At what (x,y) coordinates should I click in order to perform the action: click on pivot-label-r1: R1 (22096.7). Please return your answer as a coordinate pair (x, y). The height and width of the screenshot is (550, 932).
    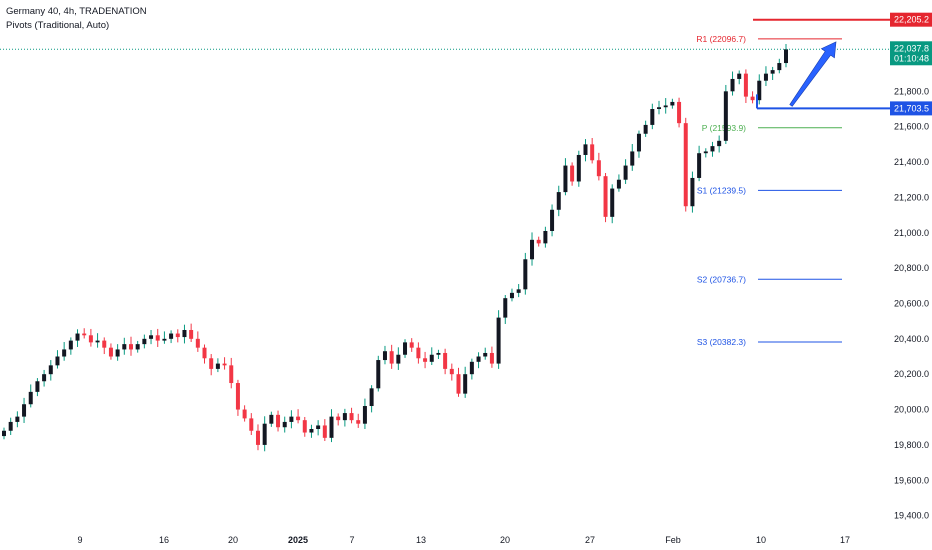
    Looking at the image, I should click on (721, 39).